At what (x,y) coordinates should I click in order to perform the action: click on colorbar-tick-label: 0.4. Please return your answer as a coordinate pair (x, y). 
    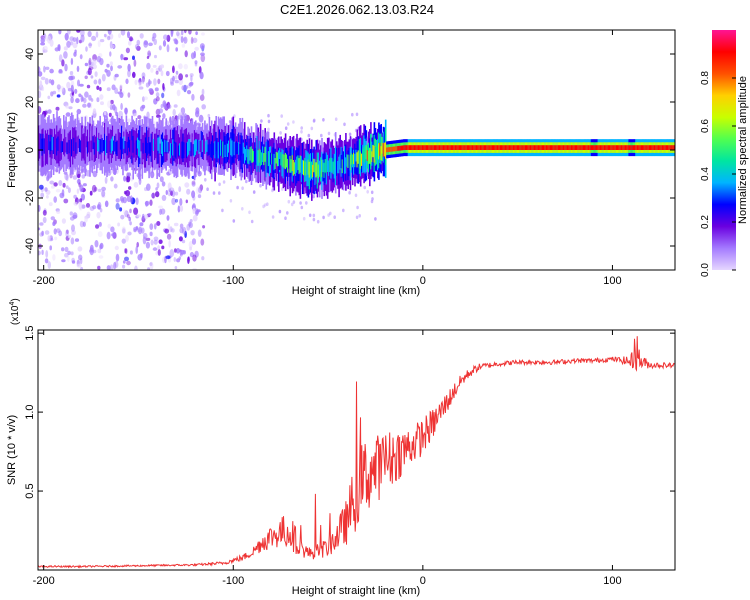
    Looking at the image, I should click on (705, 174).